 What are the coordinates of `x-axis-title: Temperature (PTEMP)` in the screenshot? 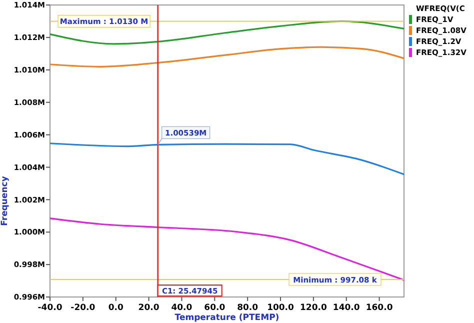 It's located at (227, 318).